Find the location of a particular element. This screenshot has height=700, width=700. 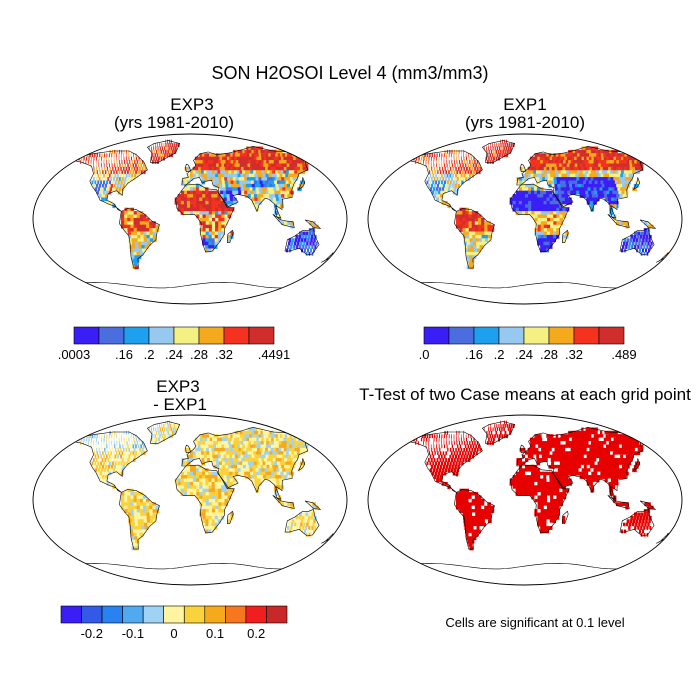

coastline-australia is located at coordinates (637, 241).